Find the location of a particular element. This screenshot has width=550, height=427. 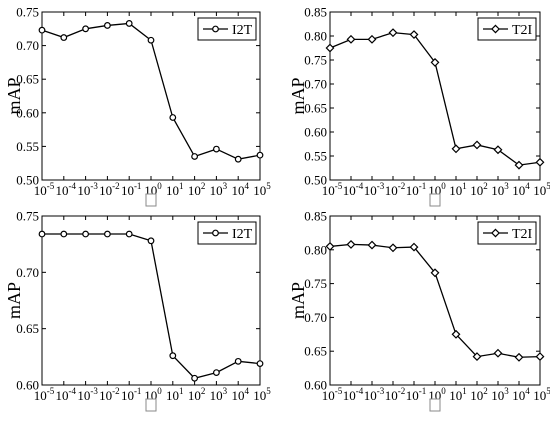

y-tick-label: 0.55 is located at coordinates (315, 156).